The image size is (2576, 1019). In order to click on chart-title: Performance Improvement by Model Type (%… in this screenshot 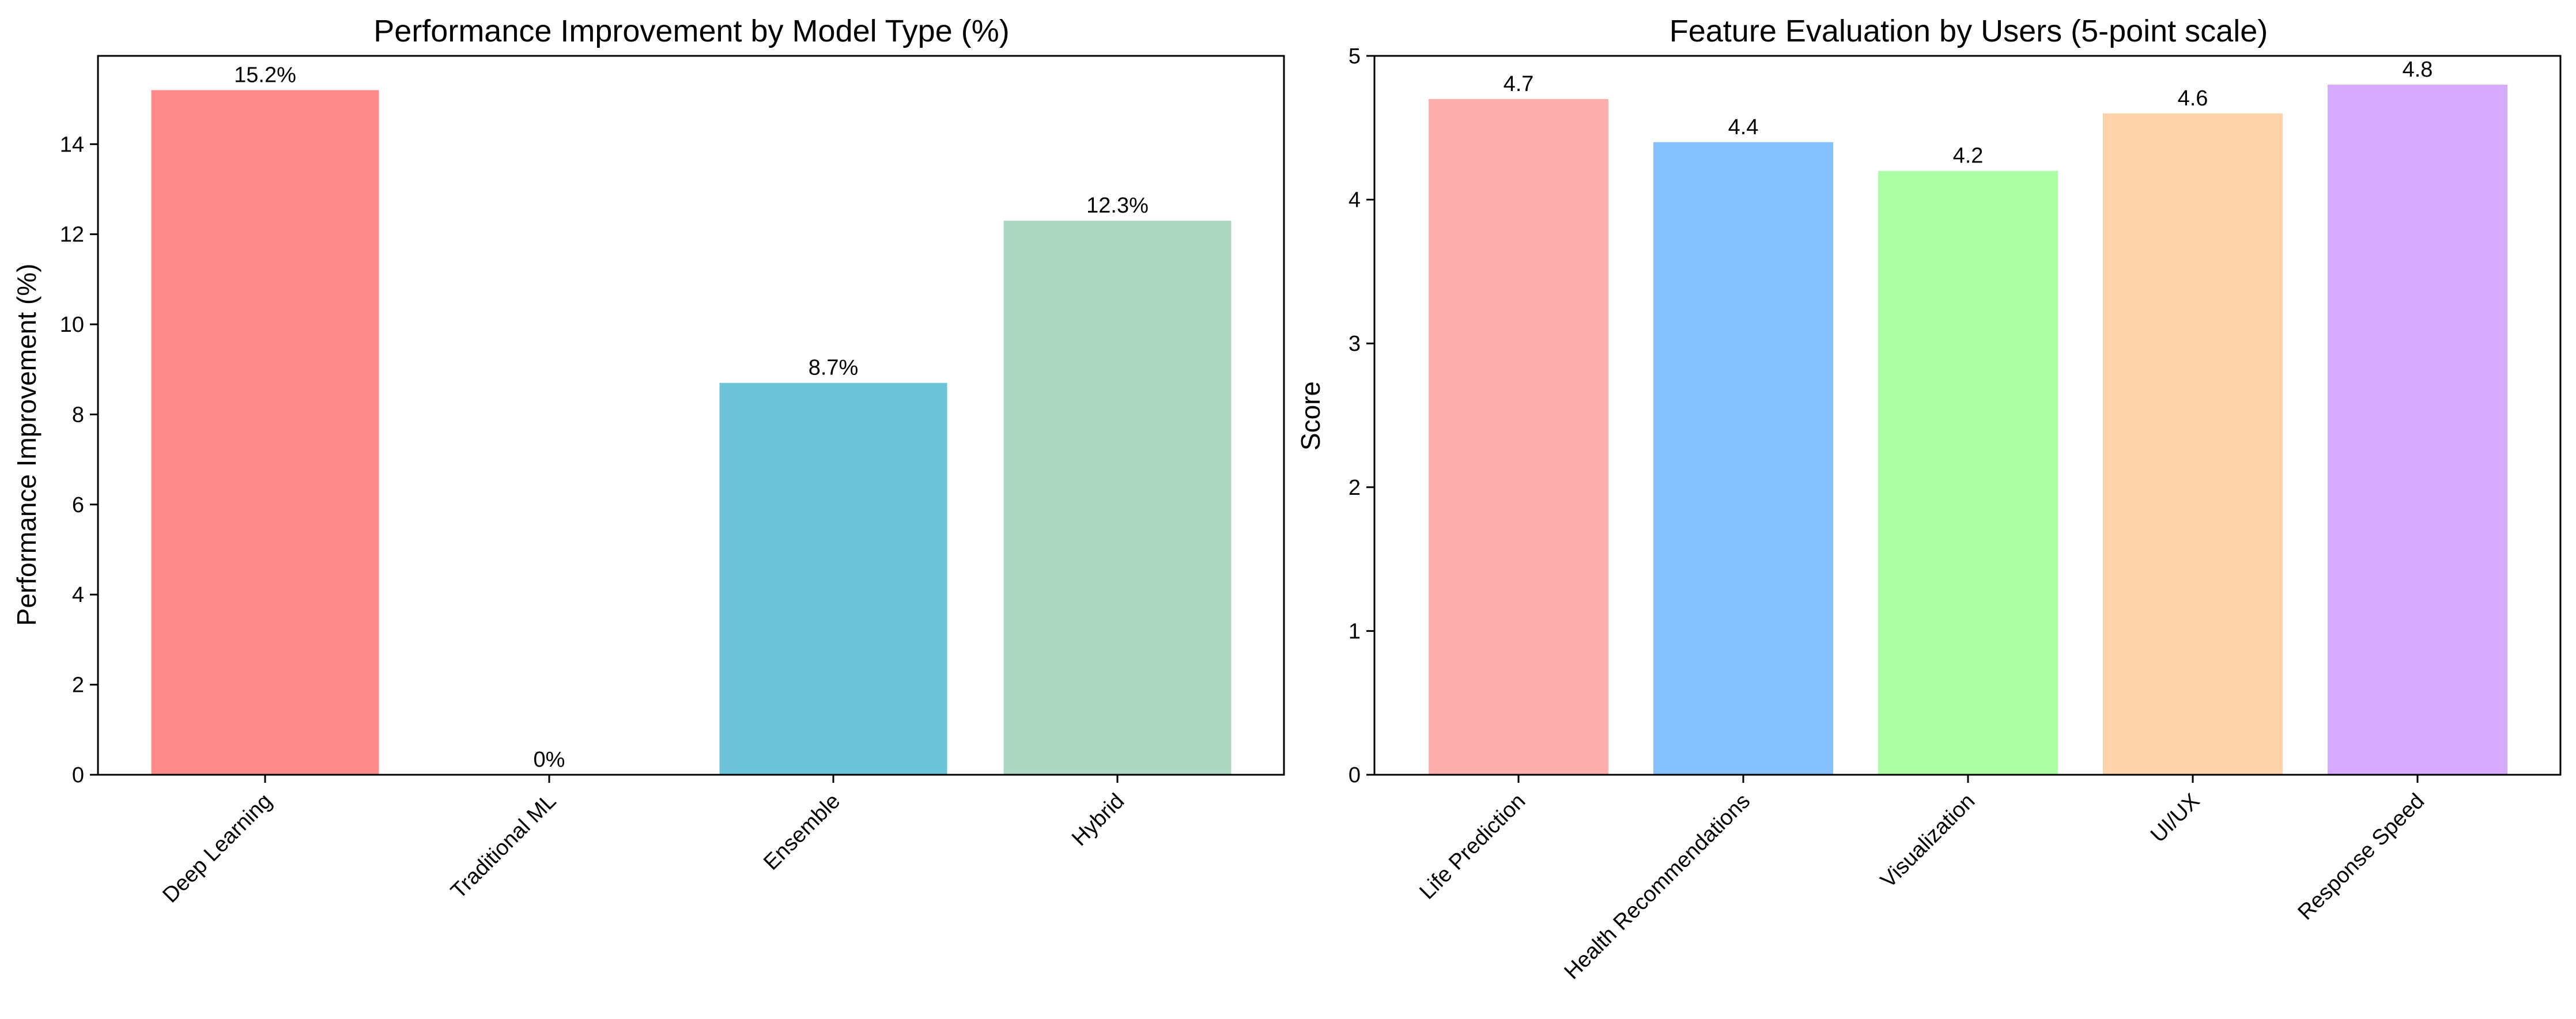, I will do `click(691, 31)`.